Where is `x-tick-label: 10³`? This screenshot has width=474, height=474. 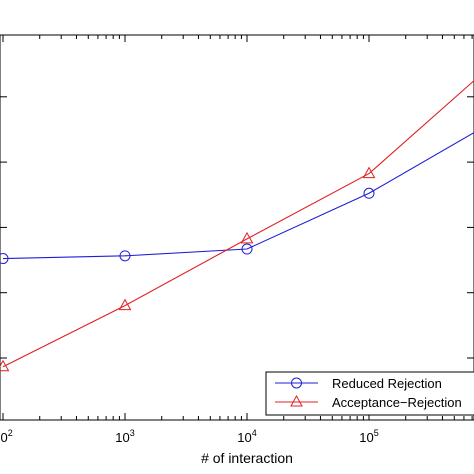 x-tick-label: 10³ is located at coordinates (124, 436).